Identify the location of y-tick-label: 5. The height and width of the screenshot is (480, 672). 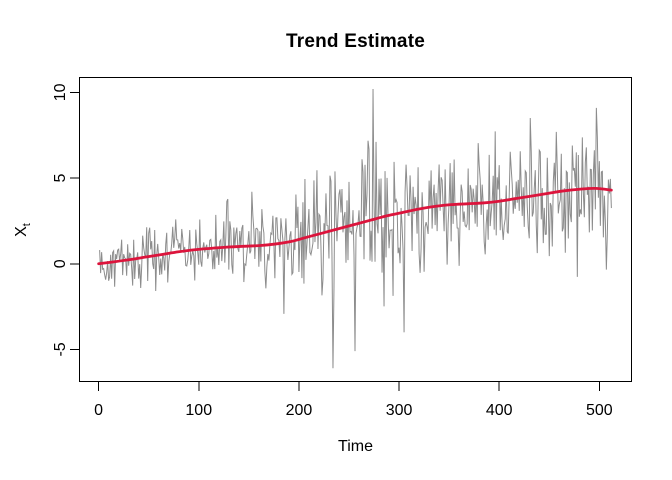
(60, 178).